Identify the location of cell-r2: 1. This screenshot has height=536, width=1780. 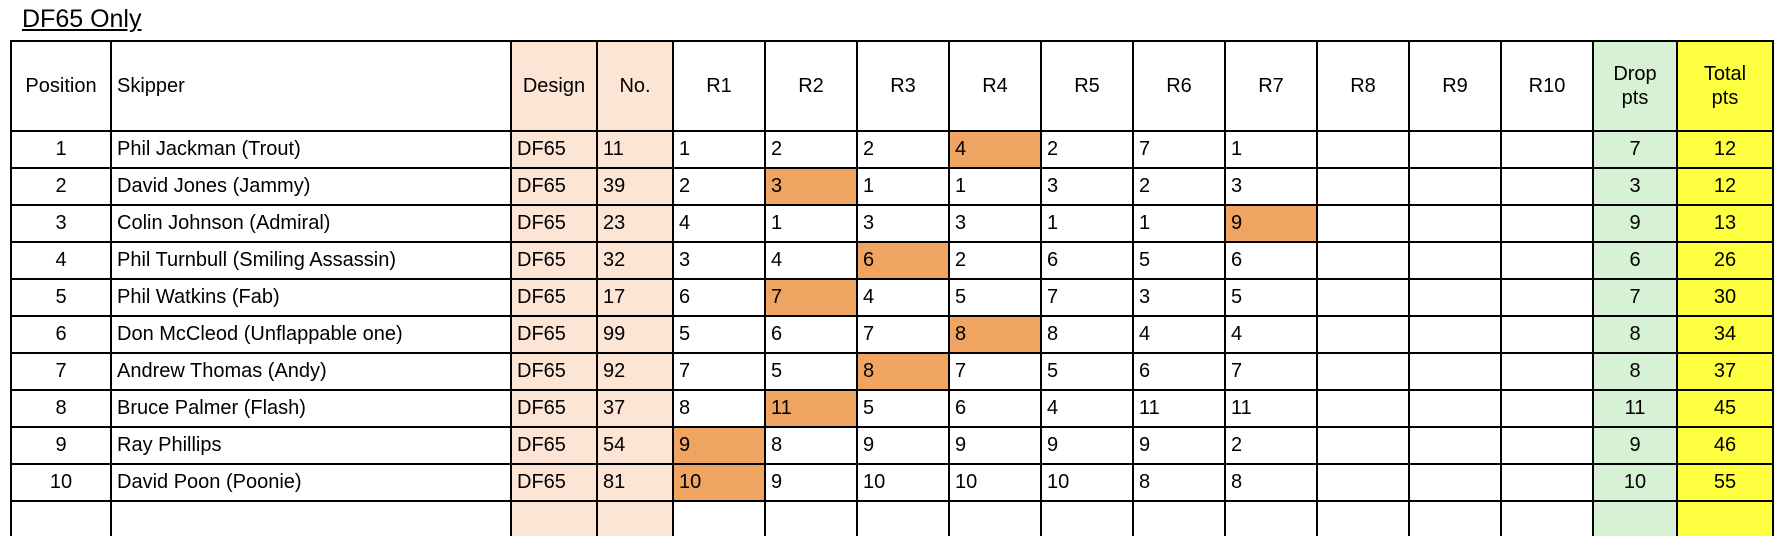
(811, 223).